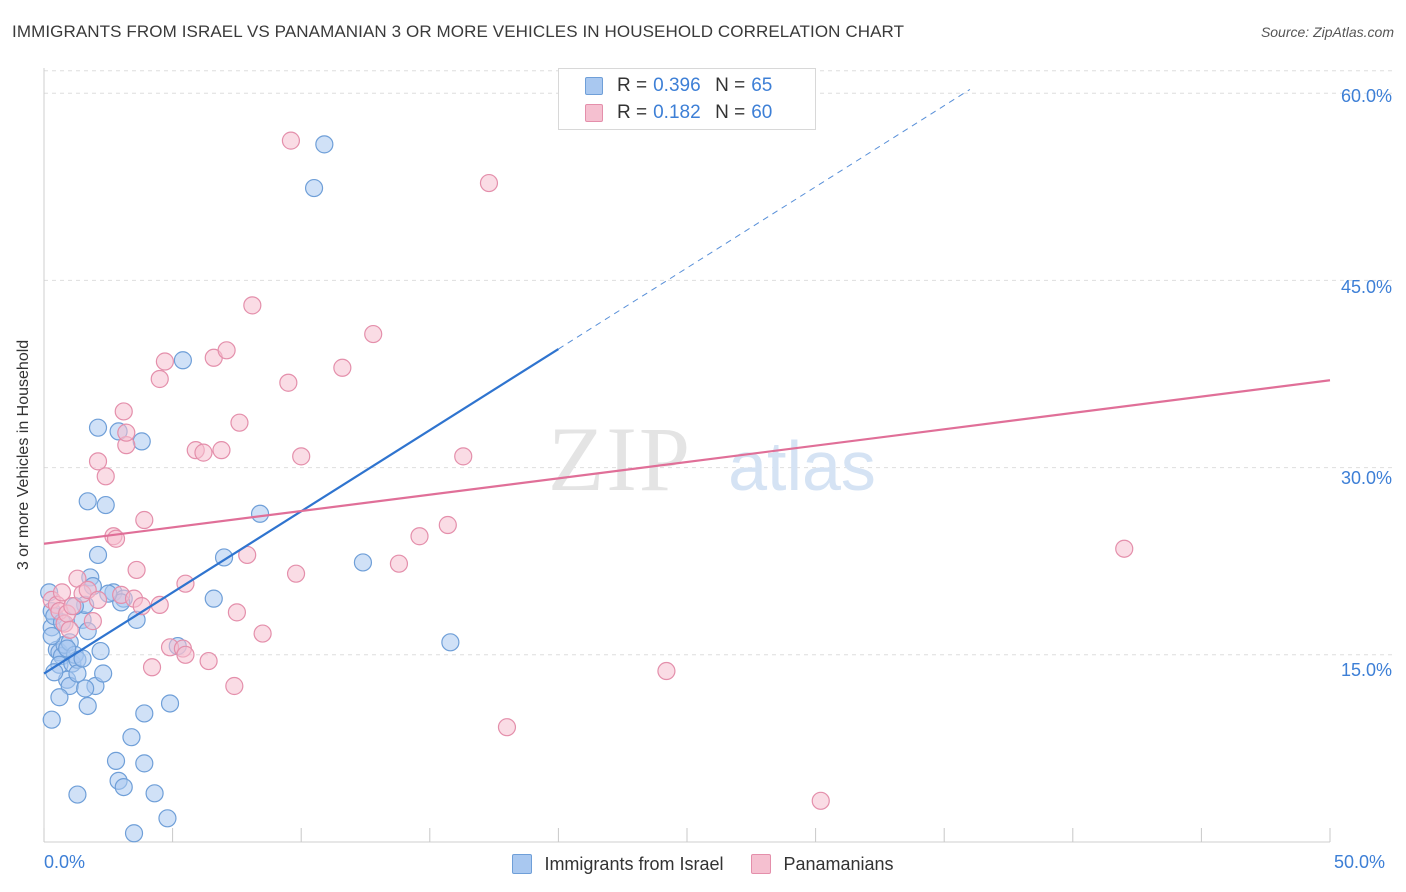  I want to click on legend-item-israel: Immigrants from Israel, so click(617, 864).